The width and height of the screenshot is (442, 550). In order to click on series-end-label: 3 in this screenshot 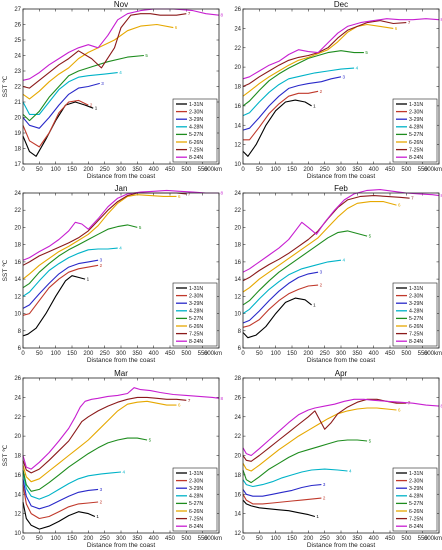, I will do `click(344, 76)`.